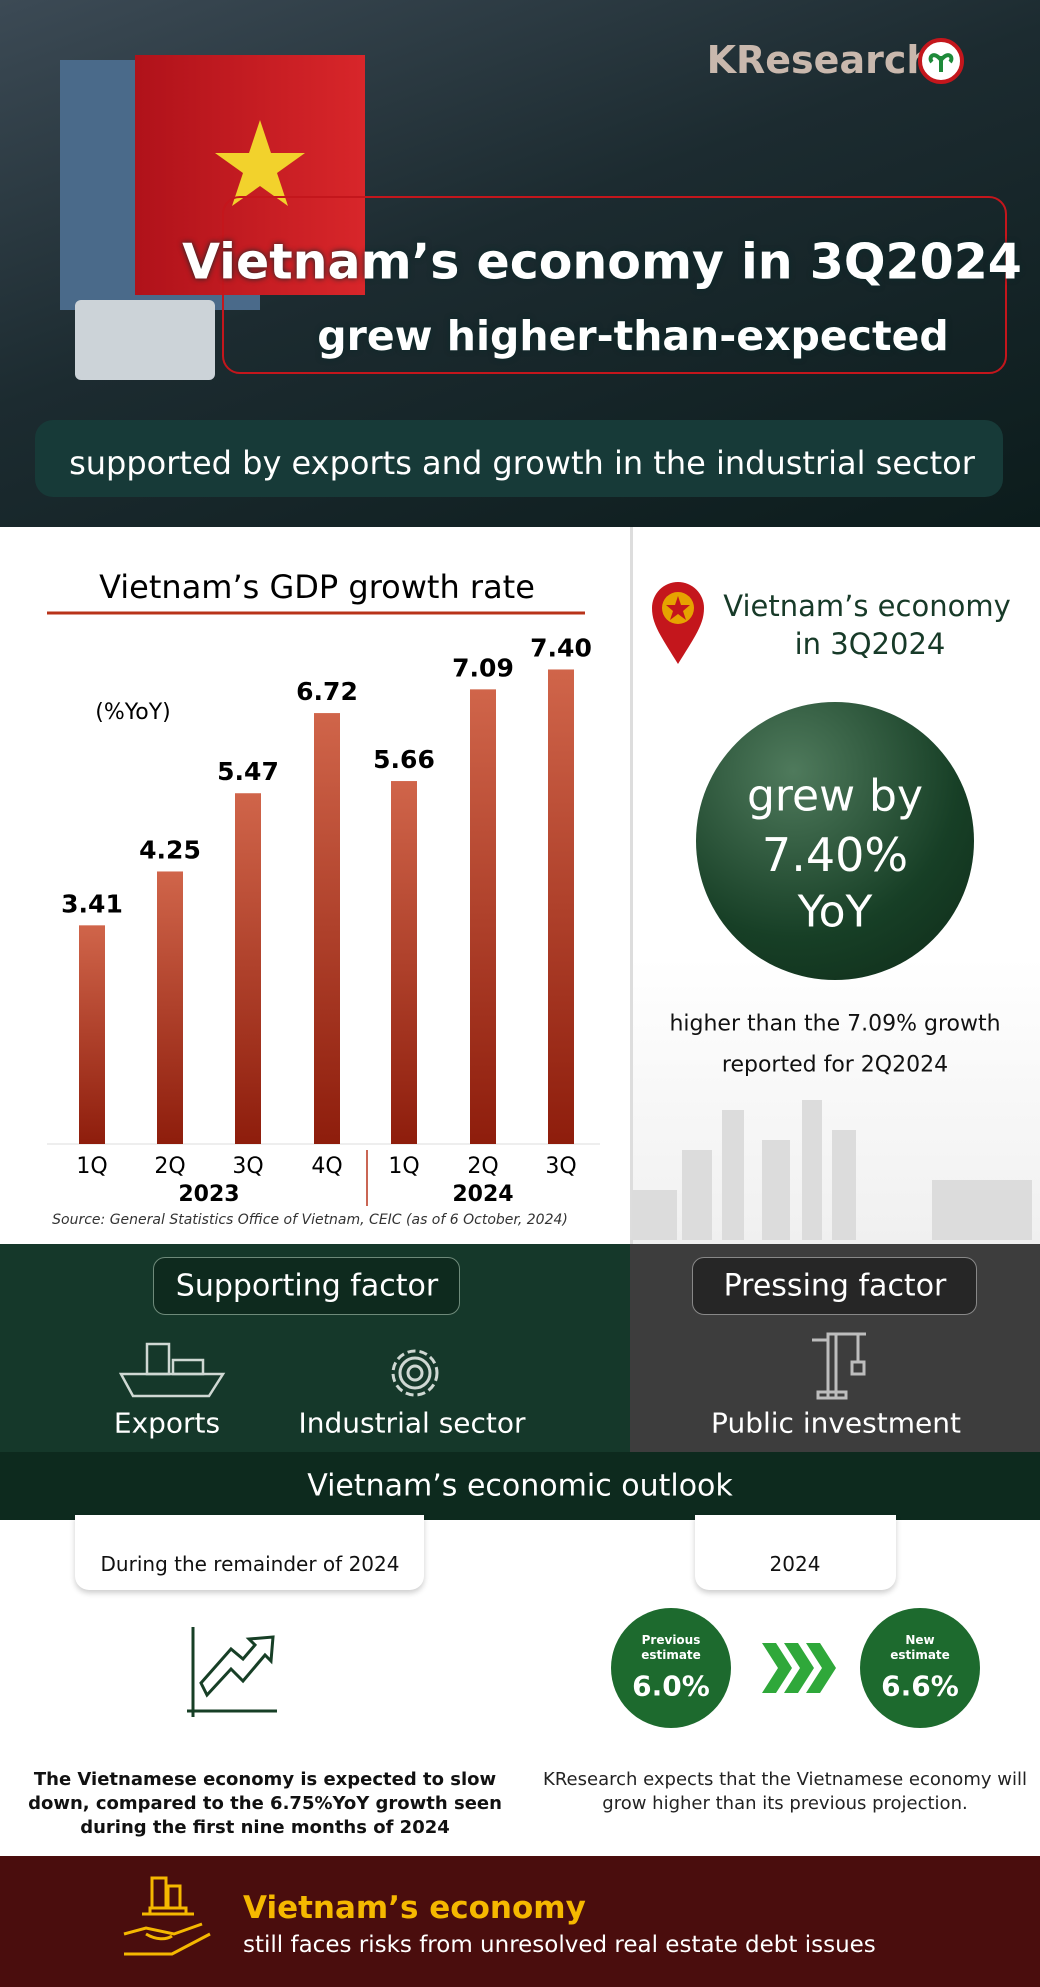 The width and height of the screenshot is (1040, 1987). I want to click on trend-icon, so click(232, 1672).